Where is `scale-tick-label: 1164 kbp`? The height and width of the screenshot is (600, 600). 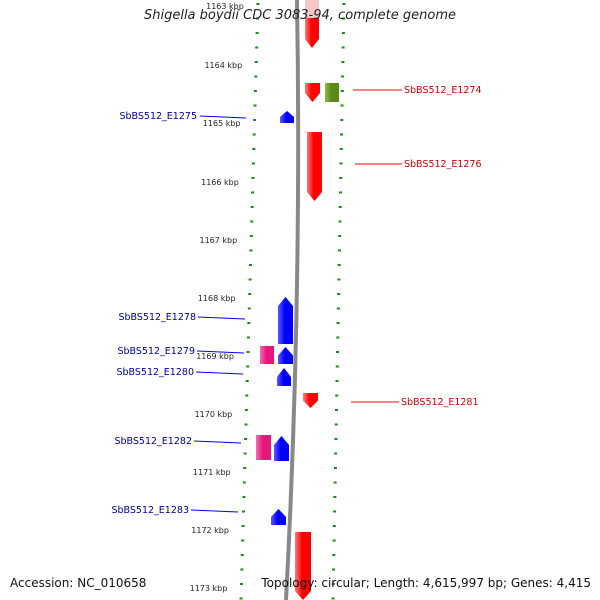
scale-tick-label: 1164 kbp is located at coordinates (223, 65).